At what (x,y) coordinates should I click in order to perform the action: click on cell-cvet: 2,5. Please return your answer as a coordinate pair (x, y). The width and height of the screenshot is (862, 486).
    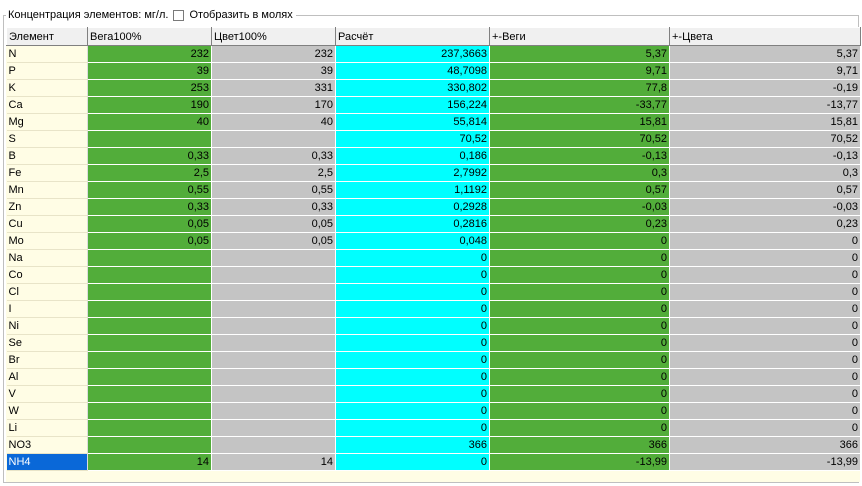
    Looking at the image, I should click on (273, 173).